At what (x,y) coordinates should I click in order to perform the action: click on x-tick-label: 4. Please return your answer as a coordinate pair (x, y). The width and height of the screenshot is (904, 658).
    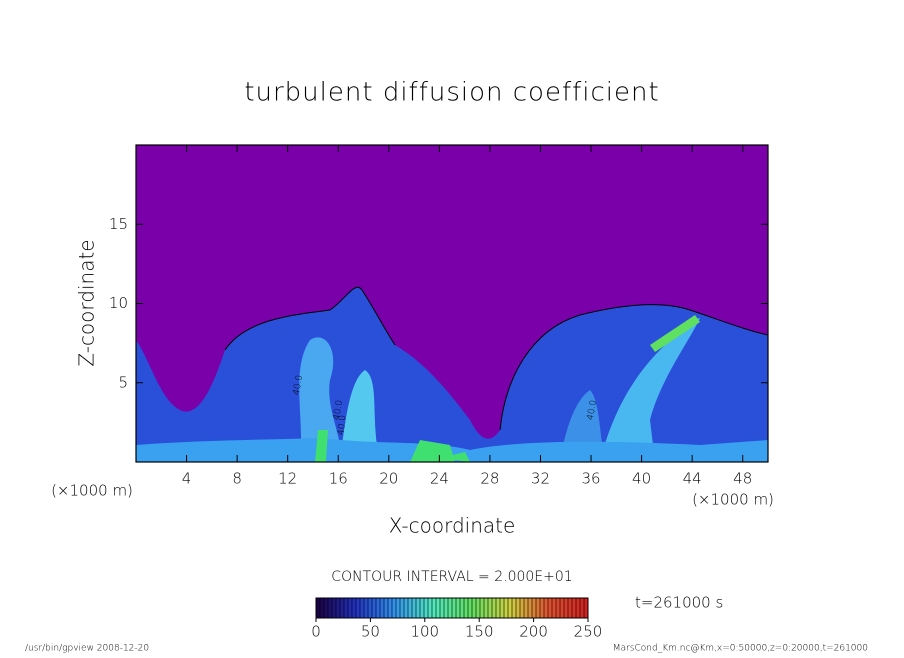
    Looking at the image, I should click on (187, 479).